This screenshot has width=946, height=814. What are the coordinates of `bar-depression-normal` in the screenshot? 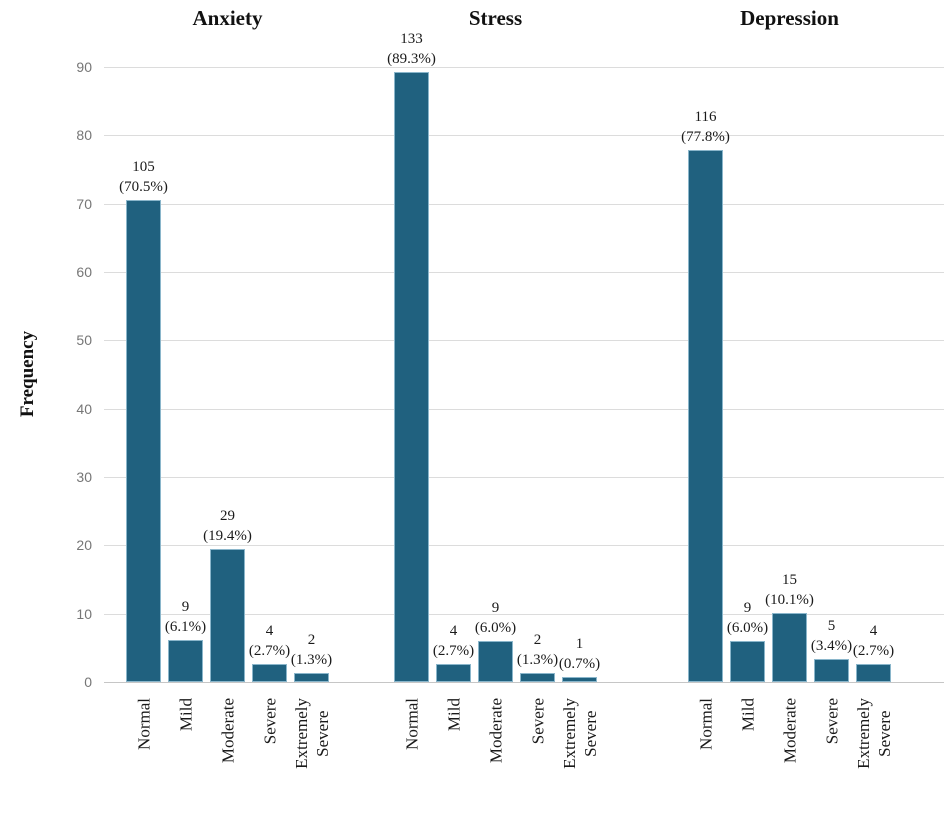 It's located at (705, 416).